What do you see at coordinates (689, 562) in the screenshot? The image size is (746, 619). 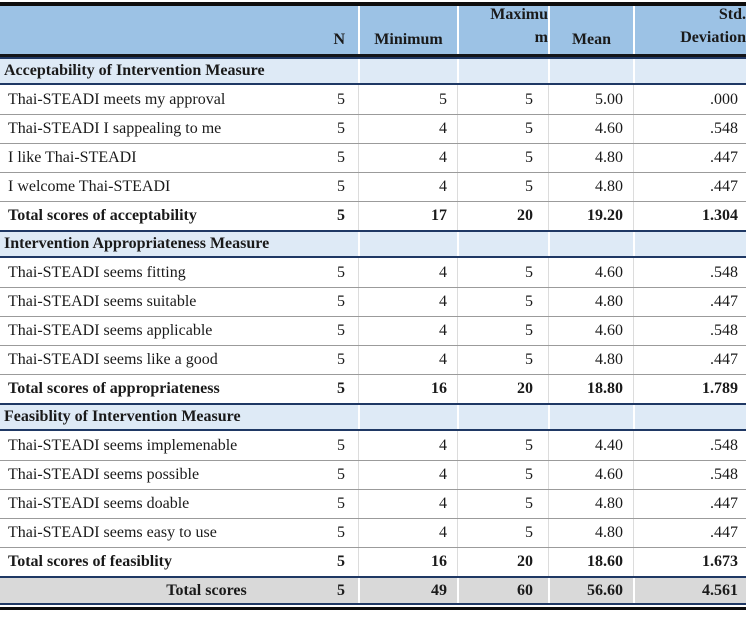 I see `std-deviation-value: 1.673` at bounding box center [689, 562].